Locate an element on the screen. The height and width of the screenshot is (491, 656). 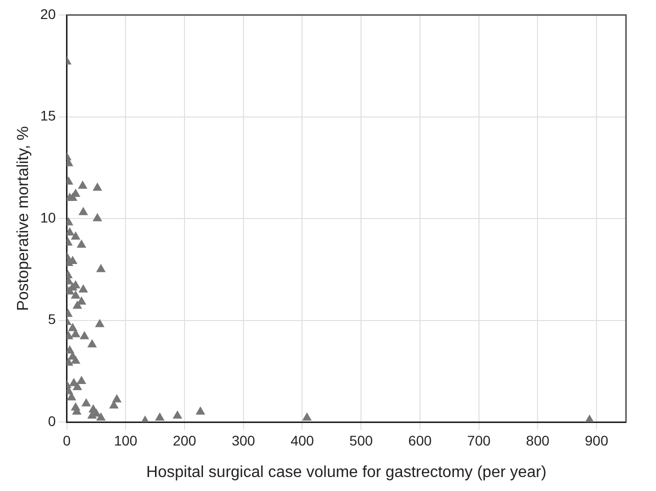
x-tick-label: 100 is located at coordinates (126, 440).